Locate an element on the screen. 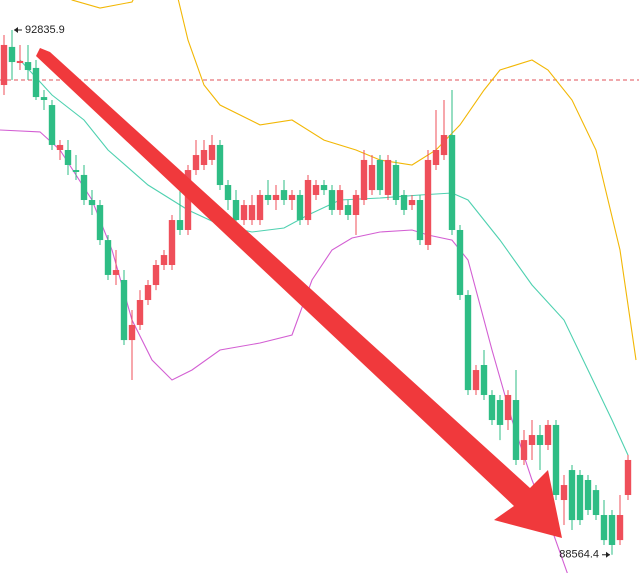  annotation-label: 92835.9 is located at coordinates (45, 30).